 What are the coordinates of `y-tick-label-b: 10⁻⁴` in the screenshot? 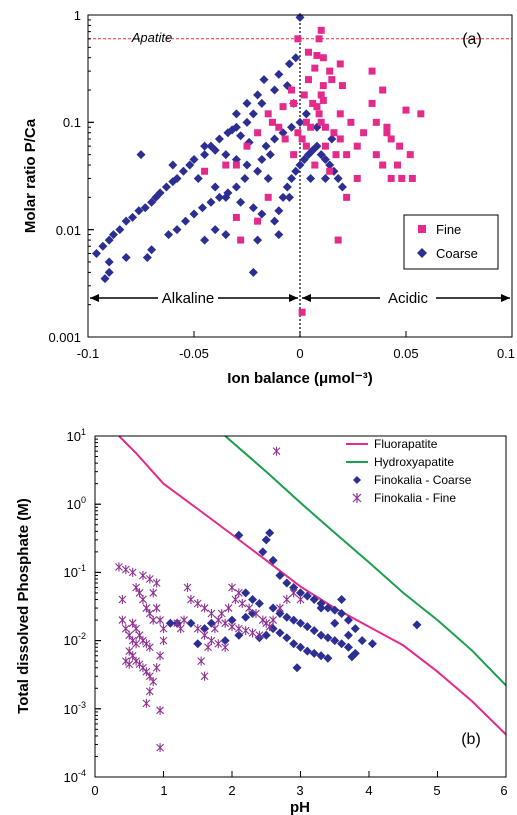 It's located at (75, 776).